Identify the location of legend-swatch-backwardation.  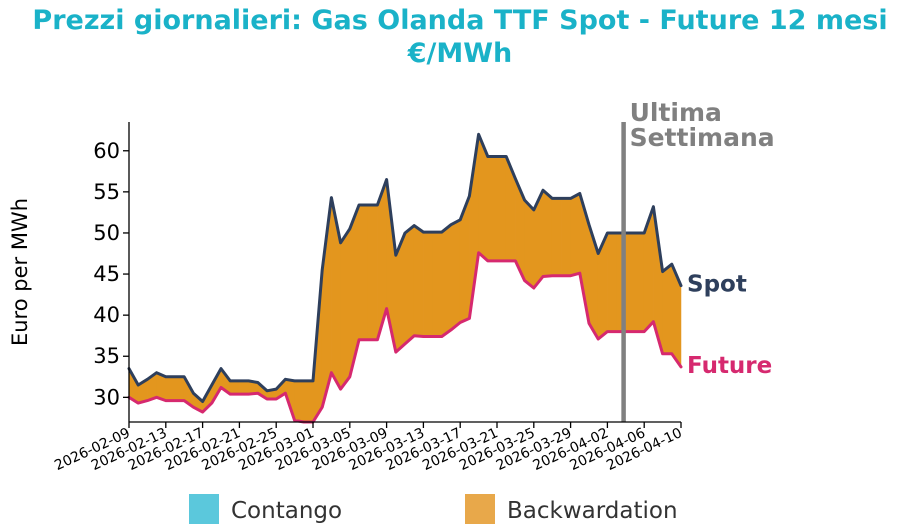
(480, 509).